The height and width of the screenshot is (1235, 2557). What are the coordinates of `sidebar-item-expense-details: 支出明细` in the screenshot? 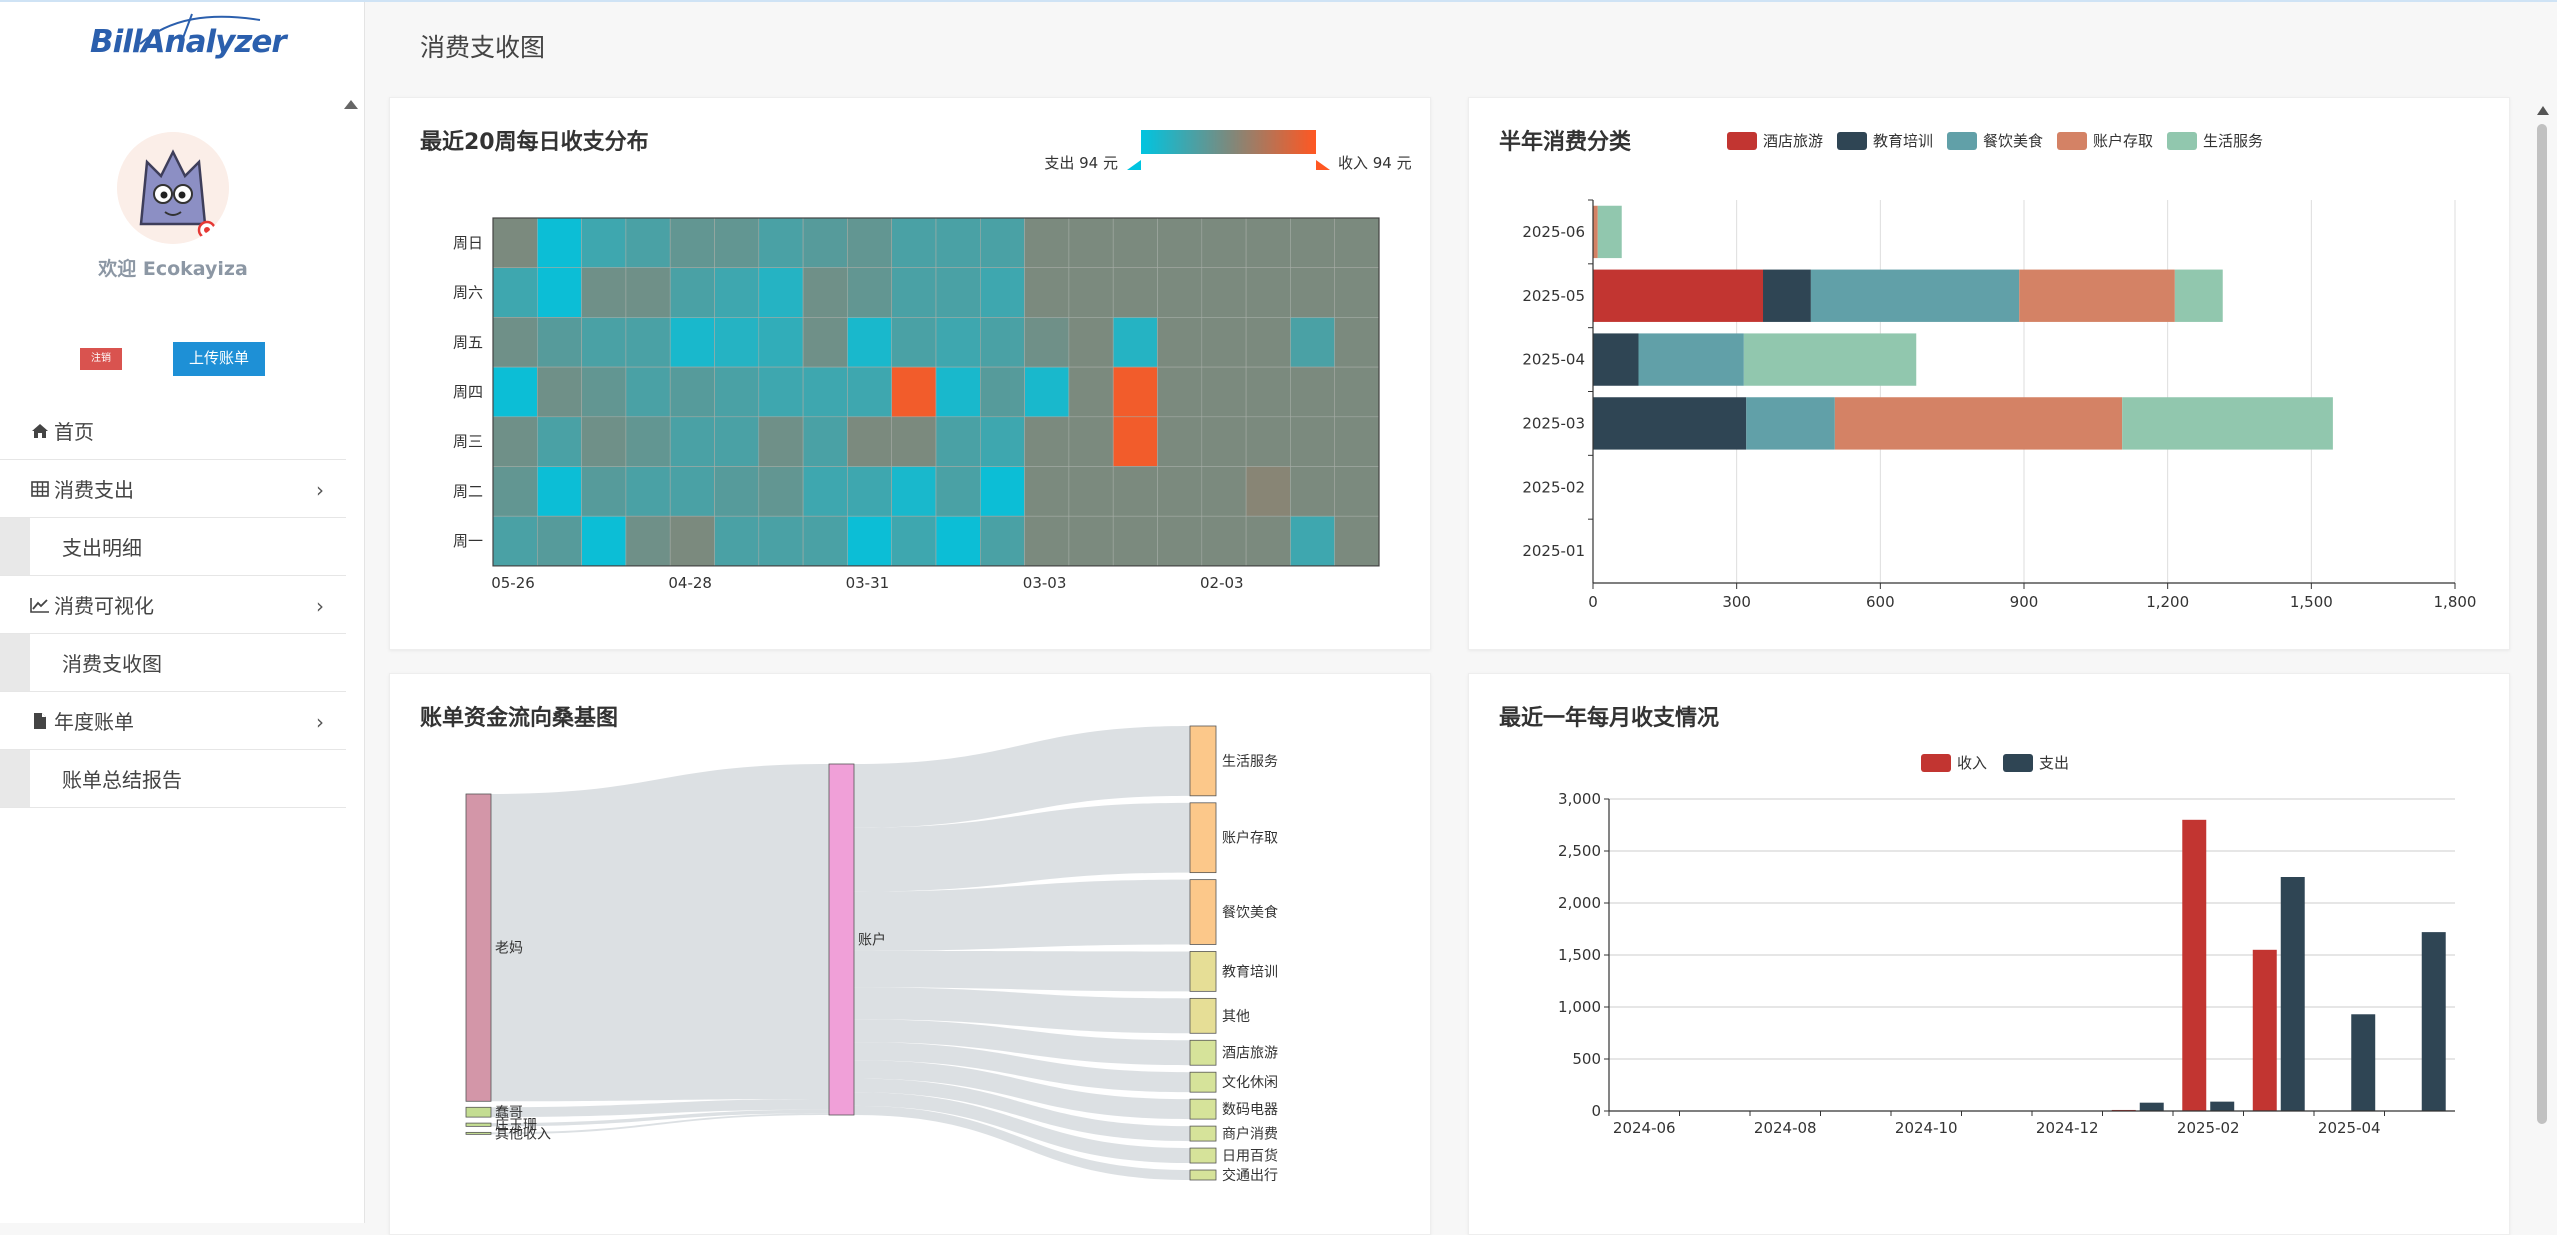 It's located at (173, 547).